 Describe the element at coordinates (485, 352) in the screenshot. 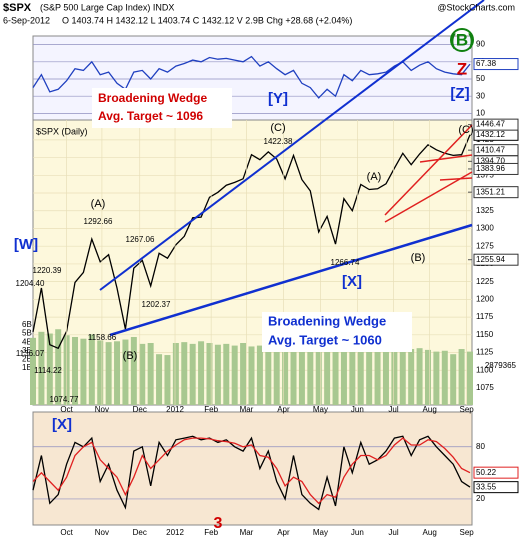

I see `y-tick-label: 1125` at that location.